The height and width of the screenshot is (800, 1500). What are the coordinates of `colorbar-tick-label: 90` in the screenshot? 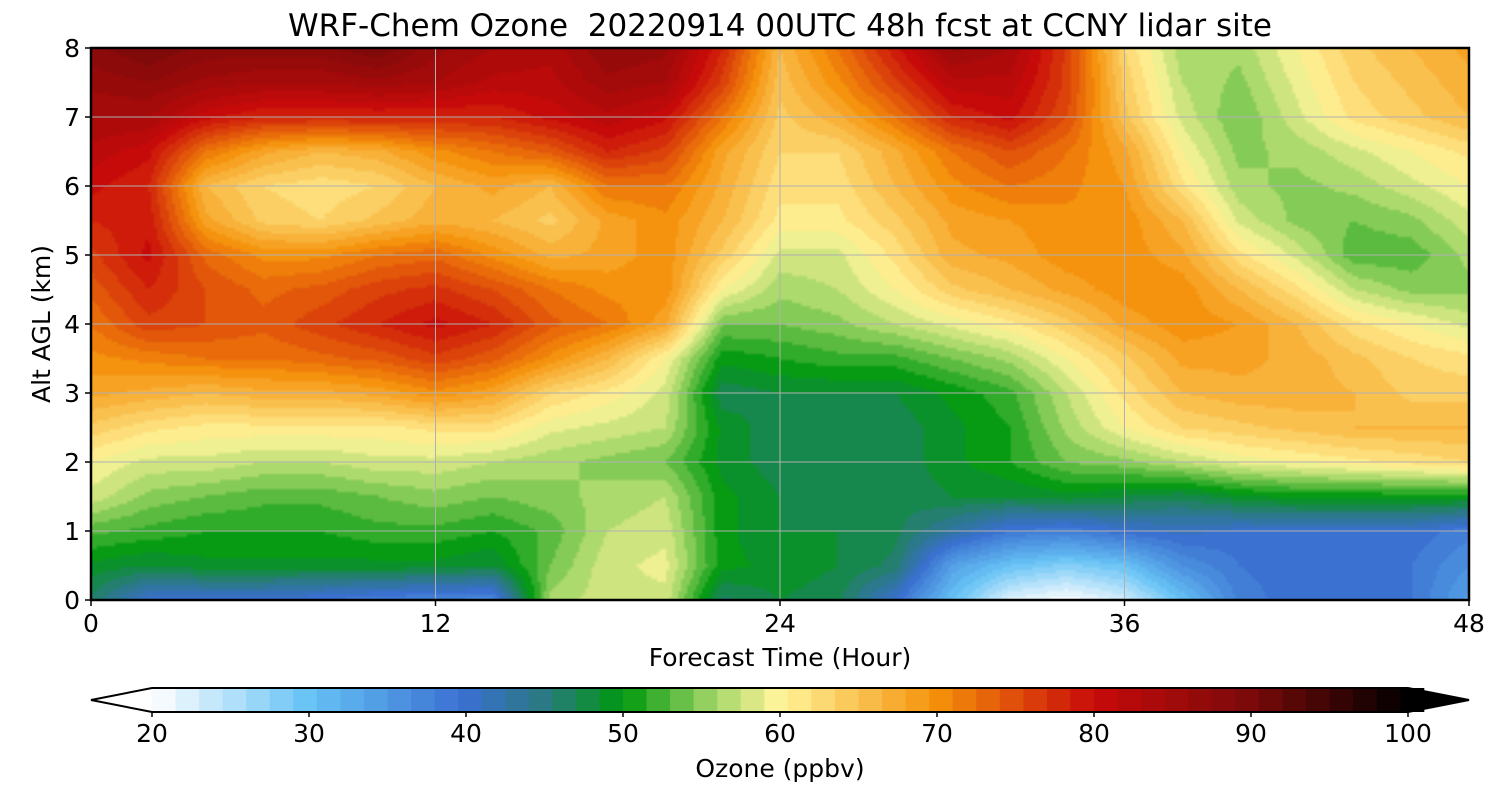 It's located at (1251, 733).